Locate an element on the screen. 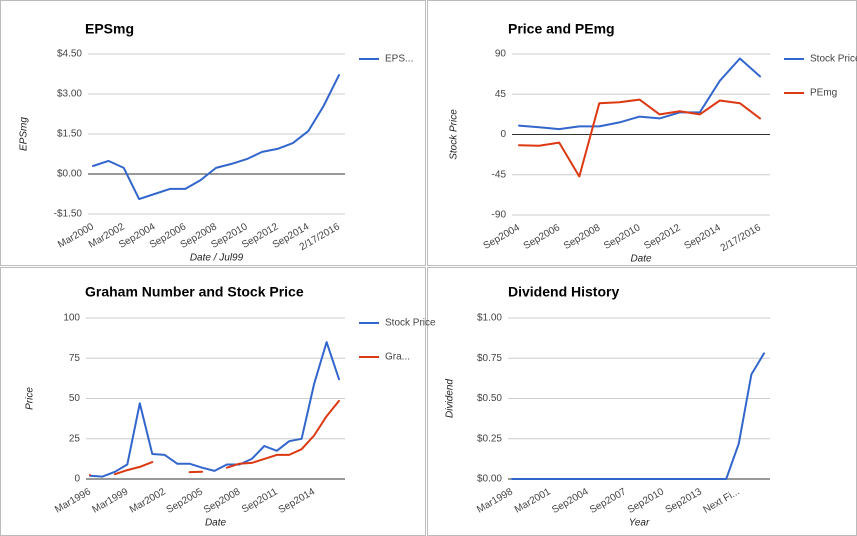 Image resolution: width=857 pixels, height=536 pixels. x-axis-title: Date / Jul99 is located at coordinates (217, 258).